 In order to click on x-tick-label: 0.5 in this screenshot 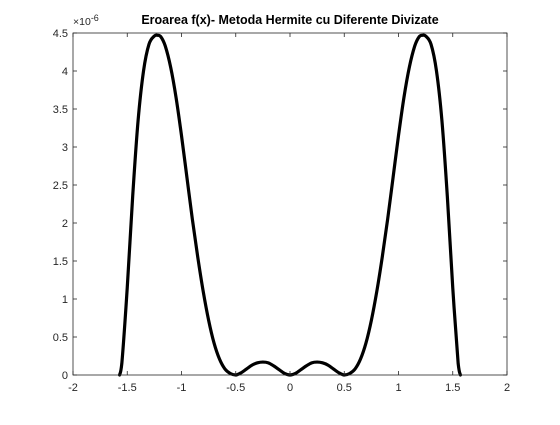, I will do `click(344, 388)`.